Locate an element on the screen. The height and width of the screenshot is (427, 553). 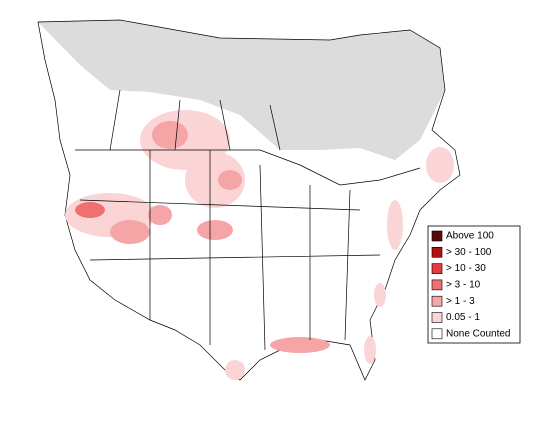
legend-label: None Counted is located at coordinates (478, 333).